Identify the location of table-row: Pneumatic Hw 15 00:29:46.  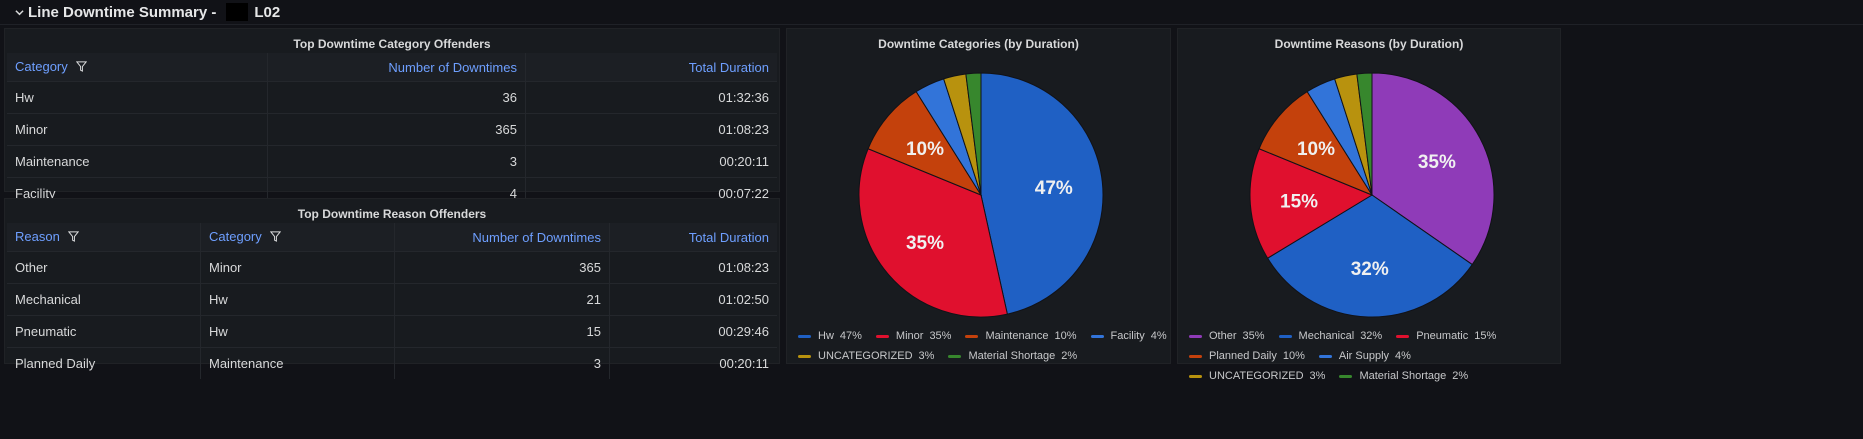
(392, 331).